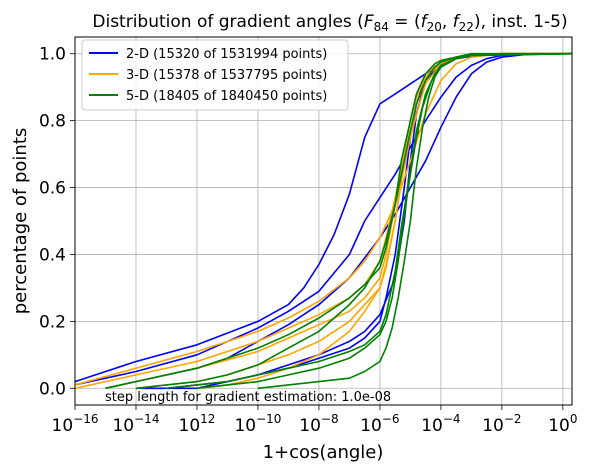  I want to click on x-tick-label: 10⁻², so click(501, 424).